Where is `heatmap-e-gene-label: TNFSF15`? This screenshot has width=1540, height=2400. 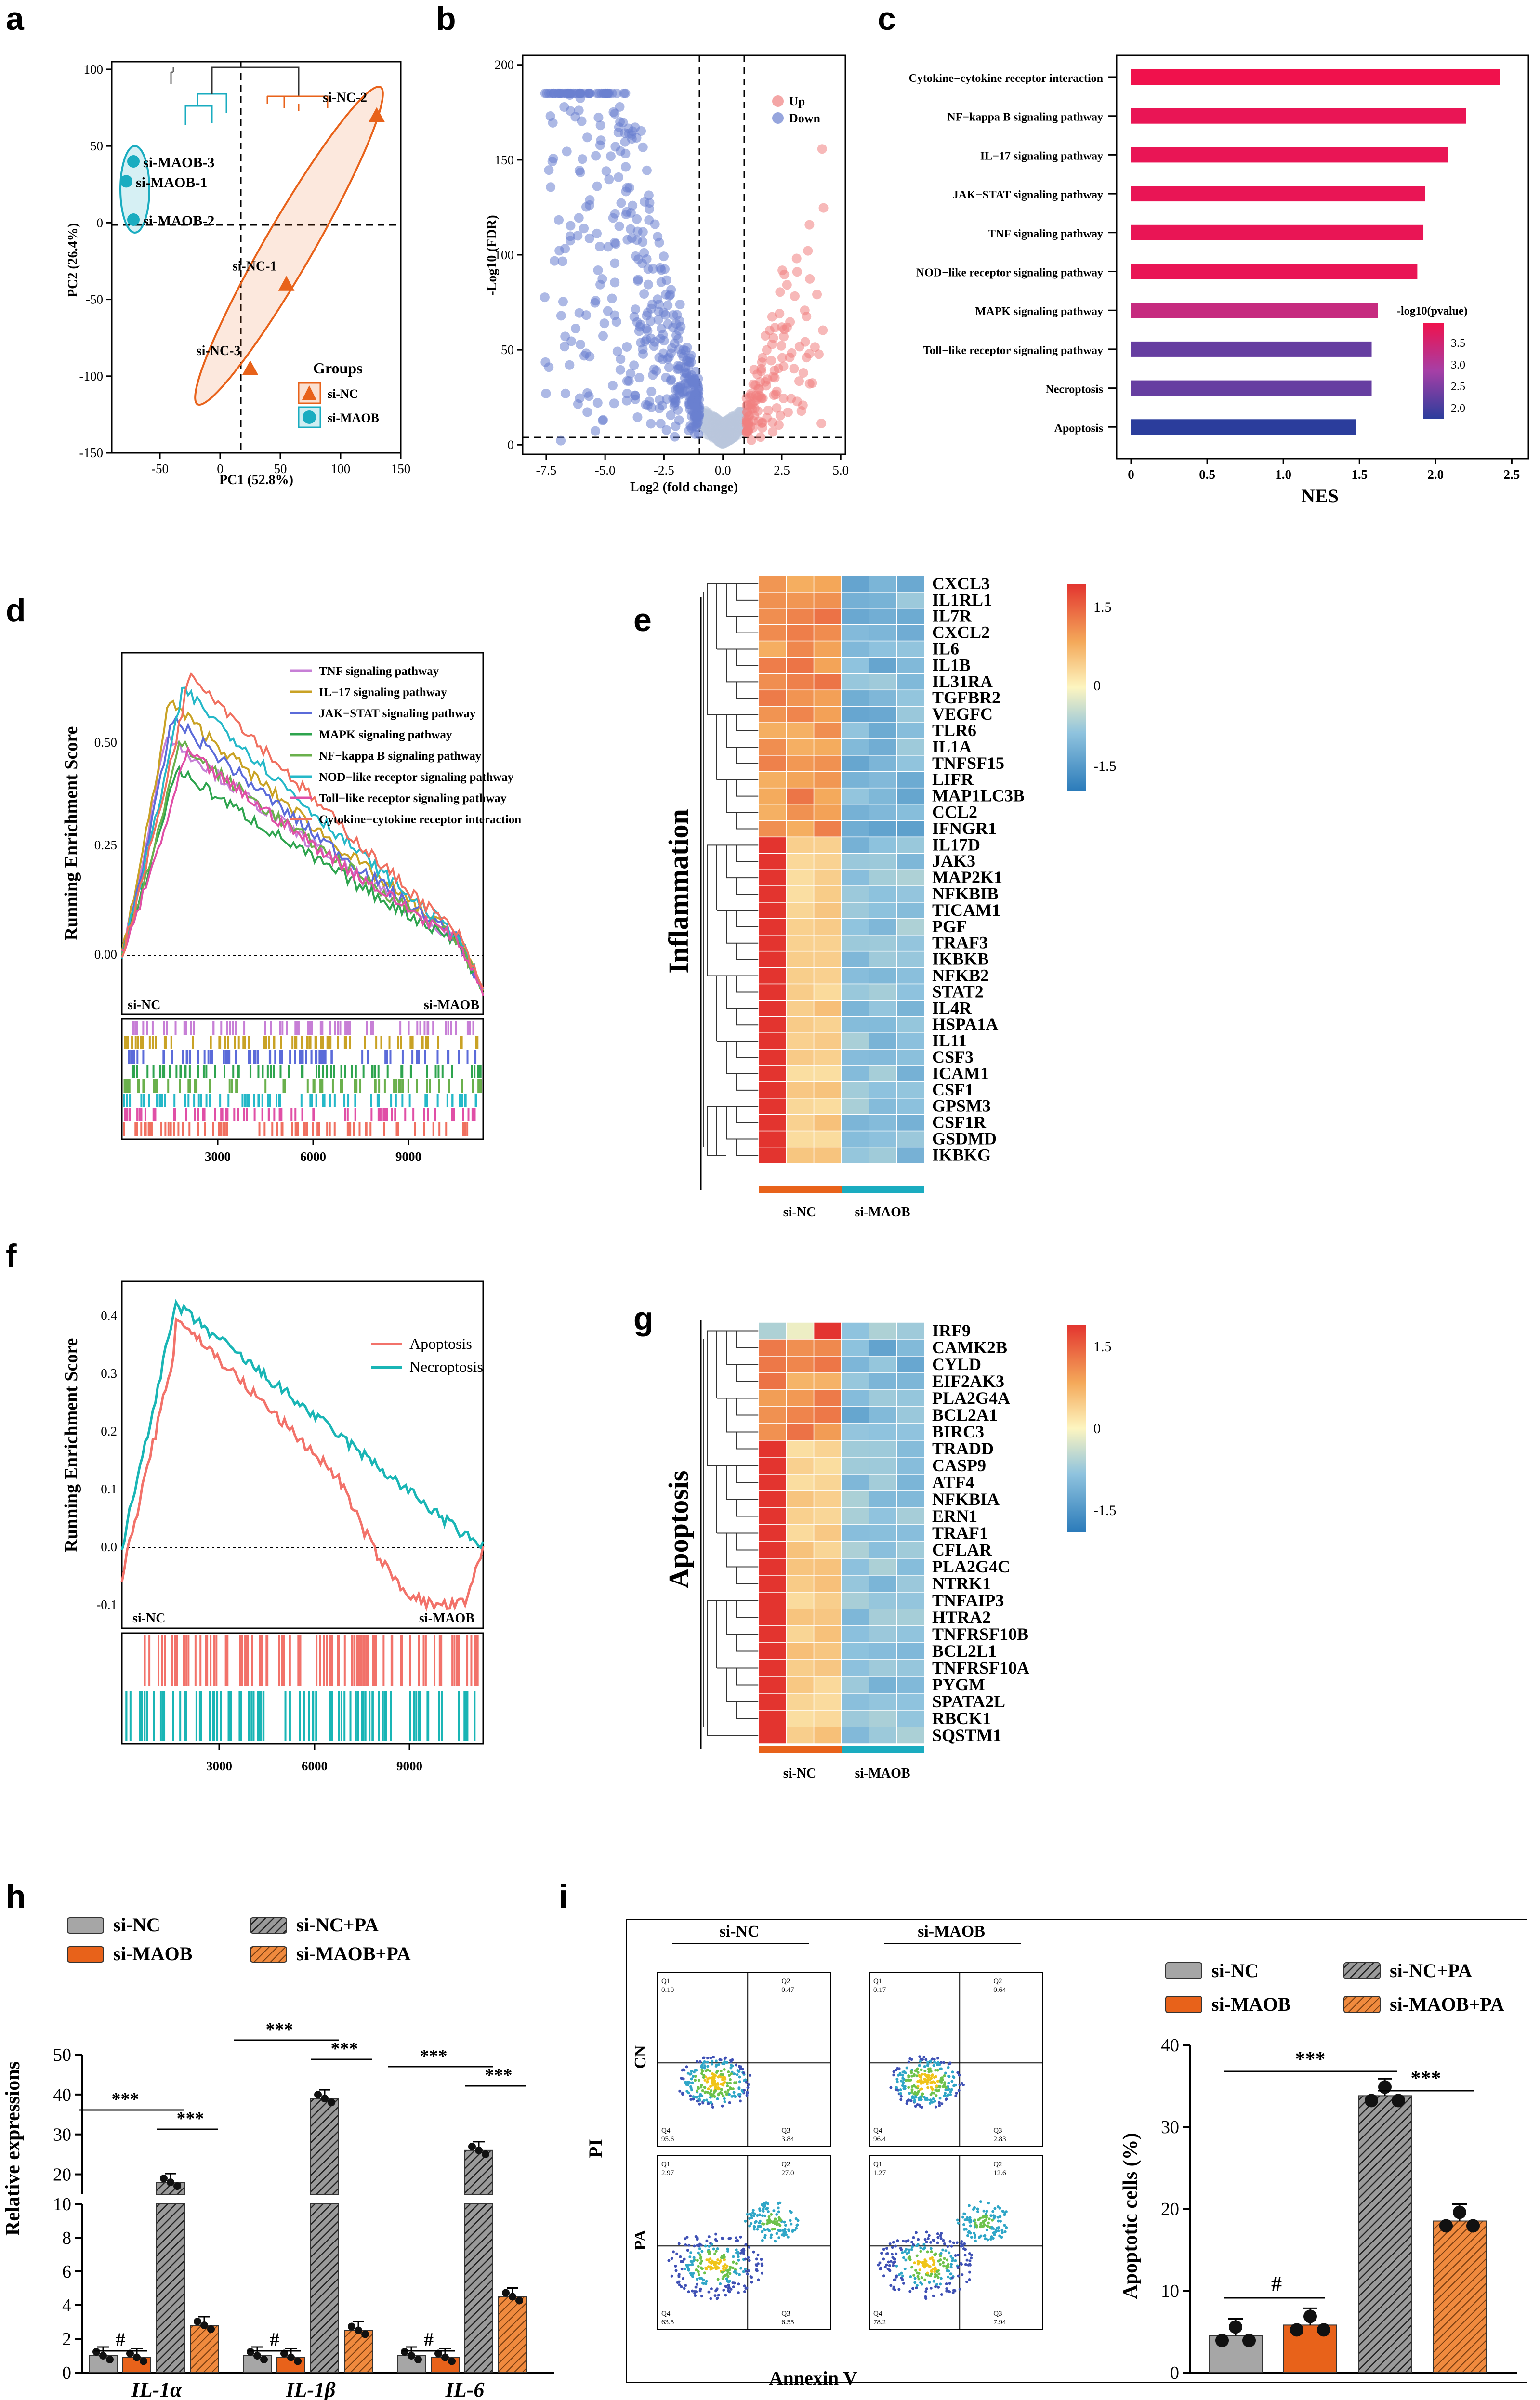 heatmap-e-gene-label: TNFSF15 is located at coordinates (968, 763).